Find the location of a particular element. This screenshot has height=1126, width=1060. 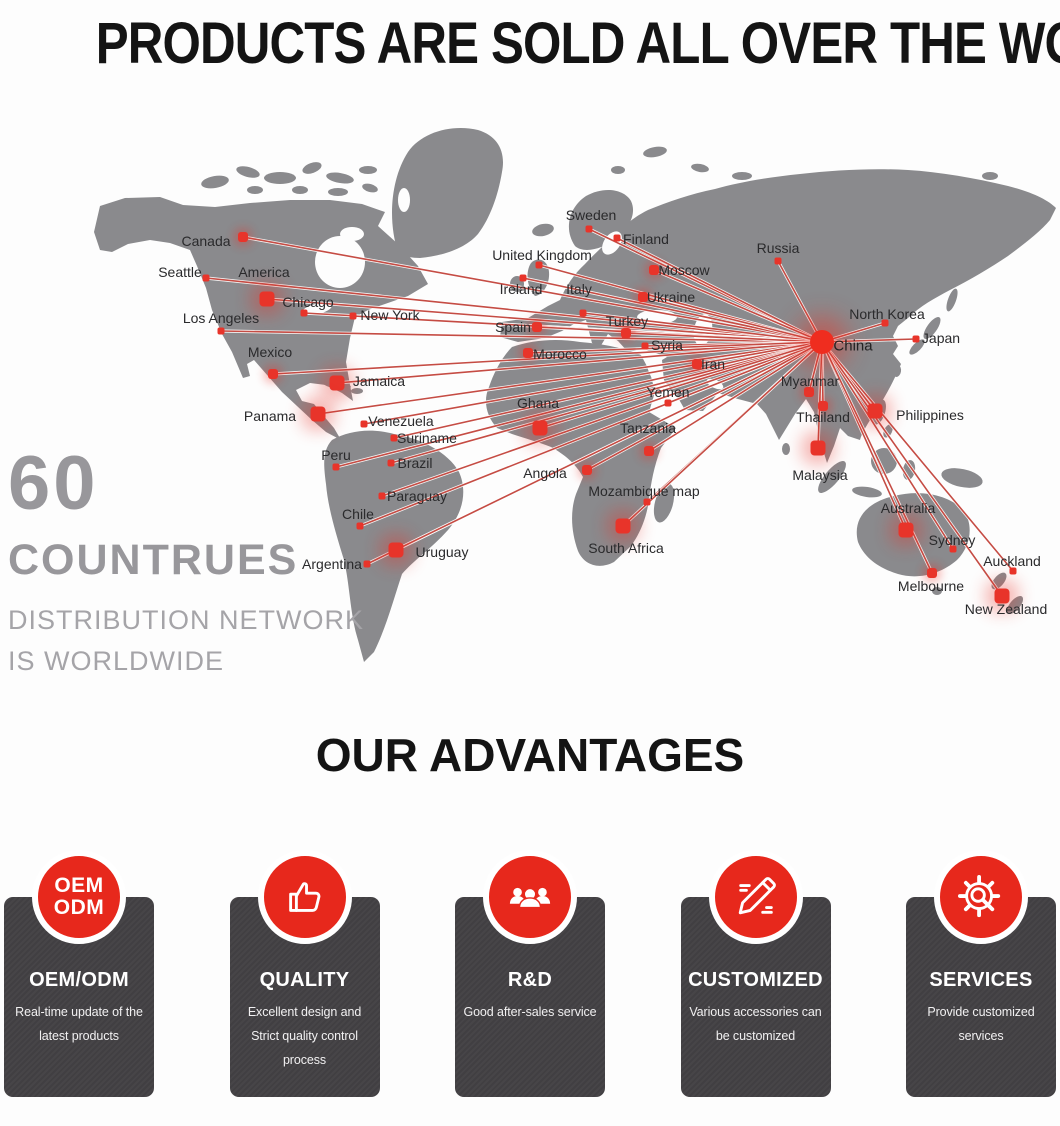

advantage-card-description: Provide customized services is located at coordinates (981, 1024).